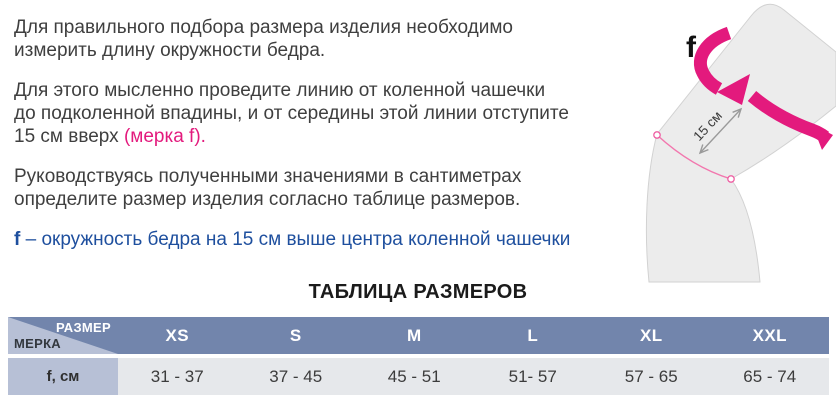 This screenshot has height=418, width=836. I want to click on size-table-header-row: РАЗМЕР МЕРКА XS S M L XL XXL, so click(418, 335).